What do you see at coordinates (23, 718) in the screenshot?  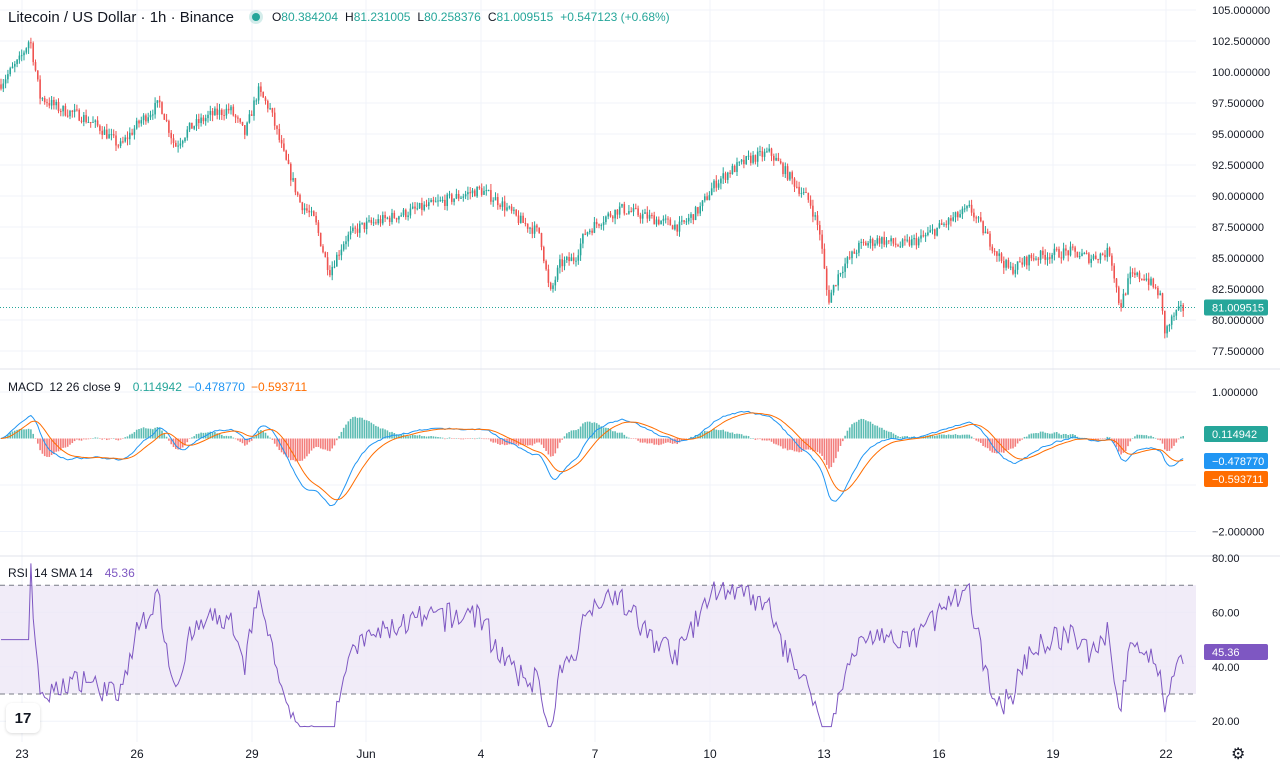 I see `tradingview-logo-icon: 17` at bounding box center [23, 718].